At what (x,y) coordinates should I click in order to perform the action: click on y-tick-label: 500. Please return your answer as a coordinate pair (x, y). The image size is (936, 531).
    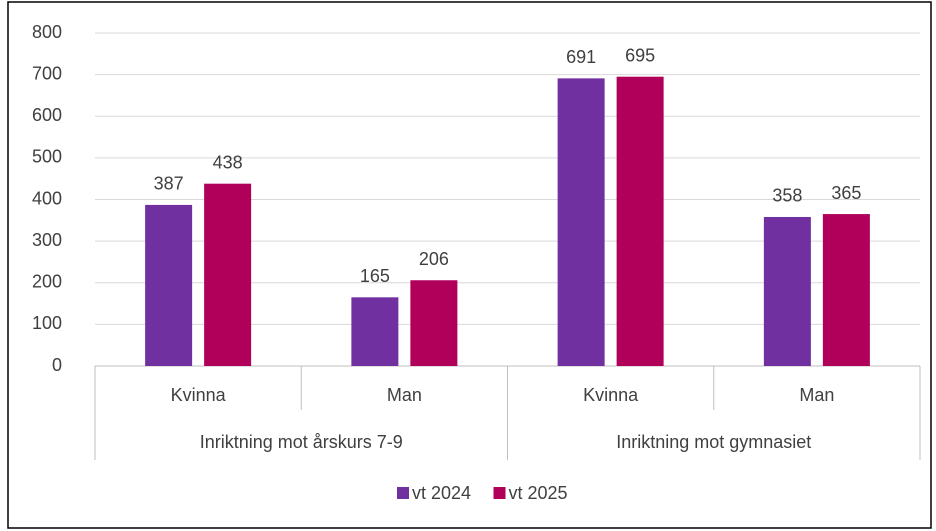
    Looking at the image, I should click on (47, 157).